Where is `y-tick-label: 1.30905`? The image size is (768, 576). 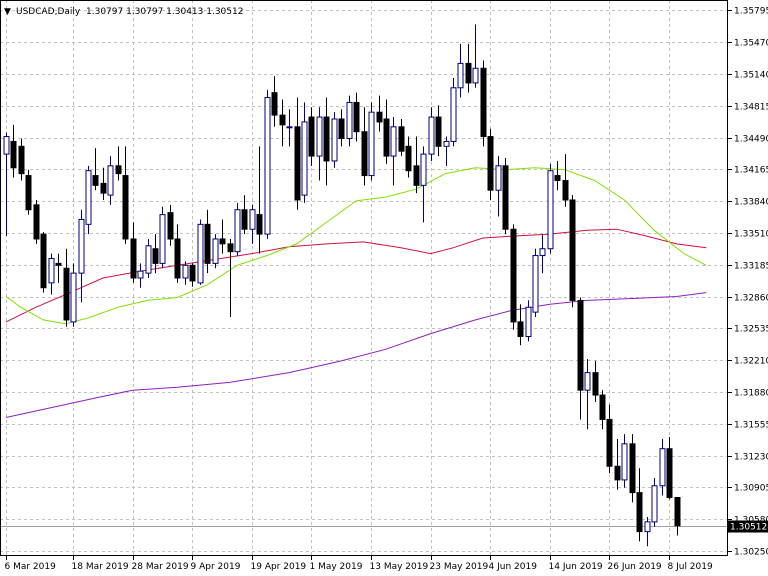 y-tick-label: 1.30905 is located at coordinates (751, 489).